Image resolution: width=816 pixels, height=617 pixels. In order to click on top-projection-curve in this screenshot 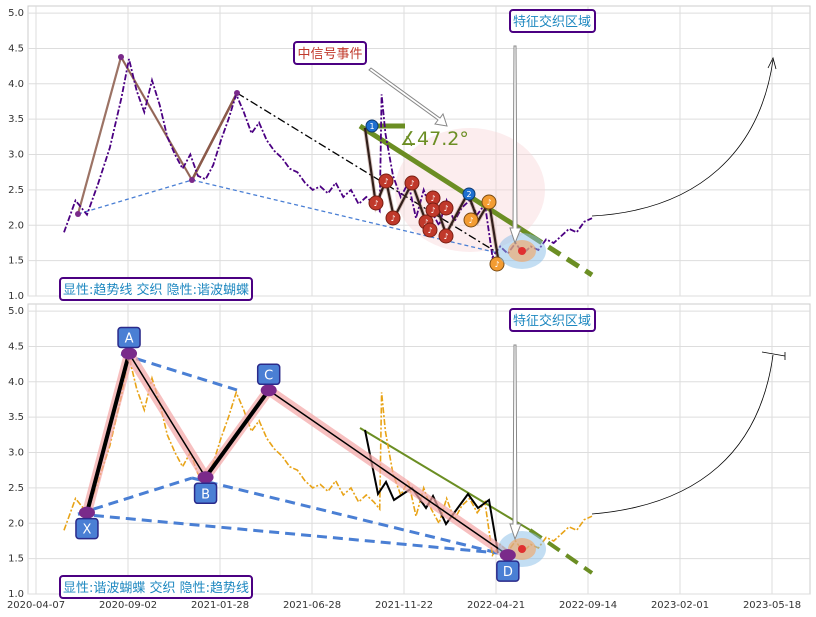, I will do `click(682, 138)`.